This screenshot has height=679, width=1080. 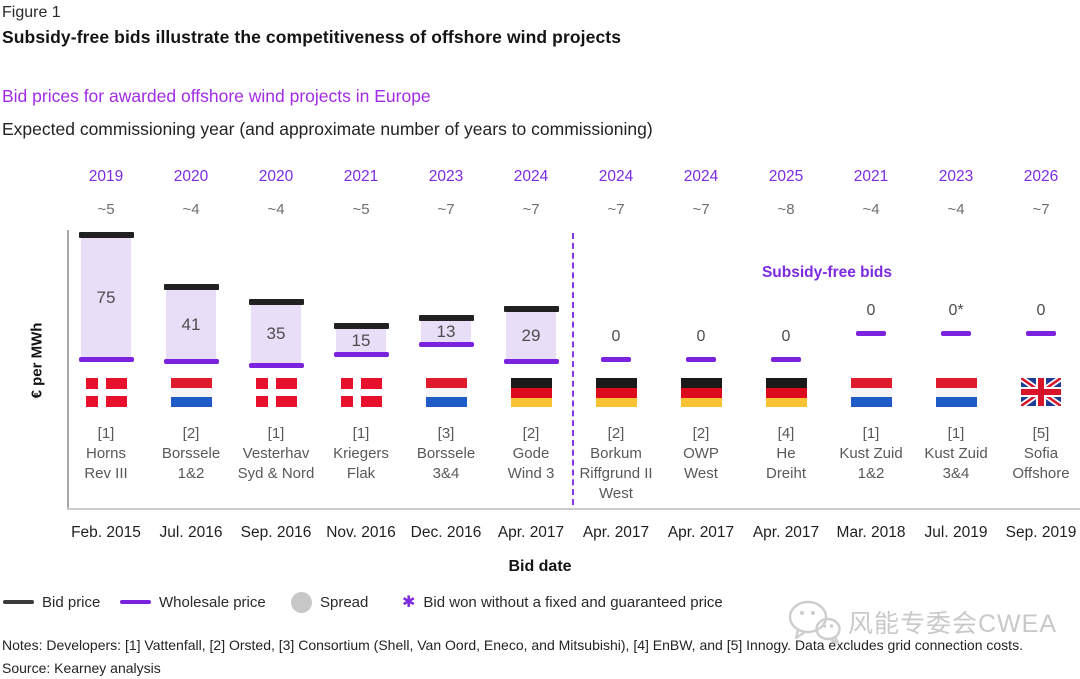 What do you see at coordinates (1041, 433) in the screenshot?
I see `project-ref-label: [5]` at bounding box center [1041, 433].